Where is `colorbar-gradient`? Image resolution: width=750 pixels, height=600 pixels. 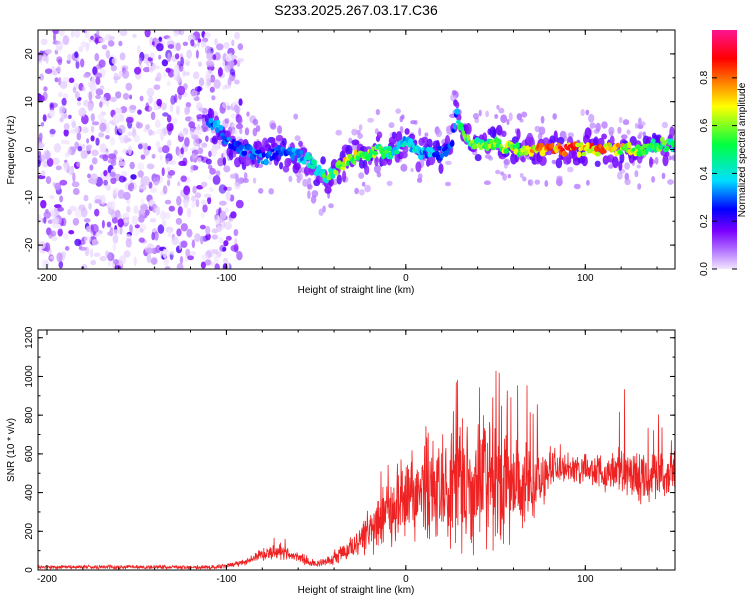
colorbar-gradient is located at coordinates (724, 149).